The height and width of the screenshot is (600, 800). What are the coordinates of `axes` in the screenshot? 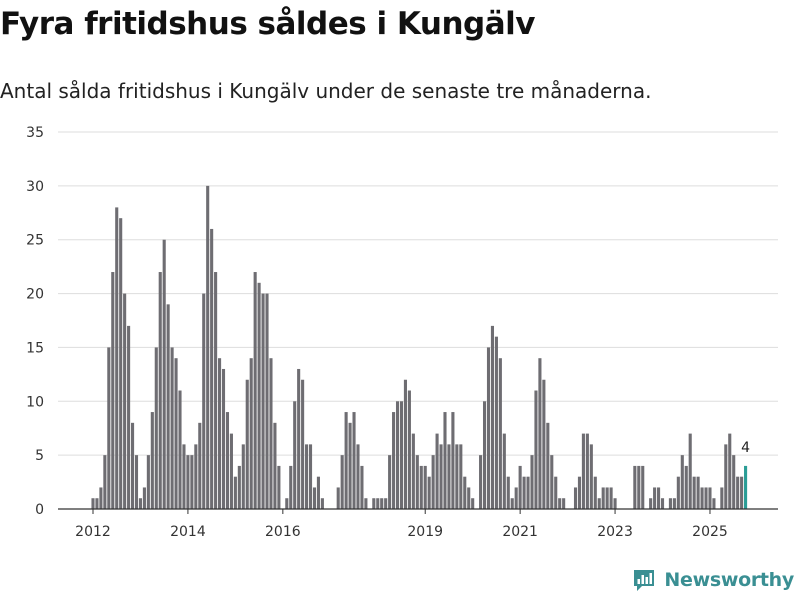 It's located at (418, 511).